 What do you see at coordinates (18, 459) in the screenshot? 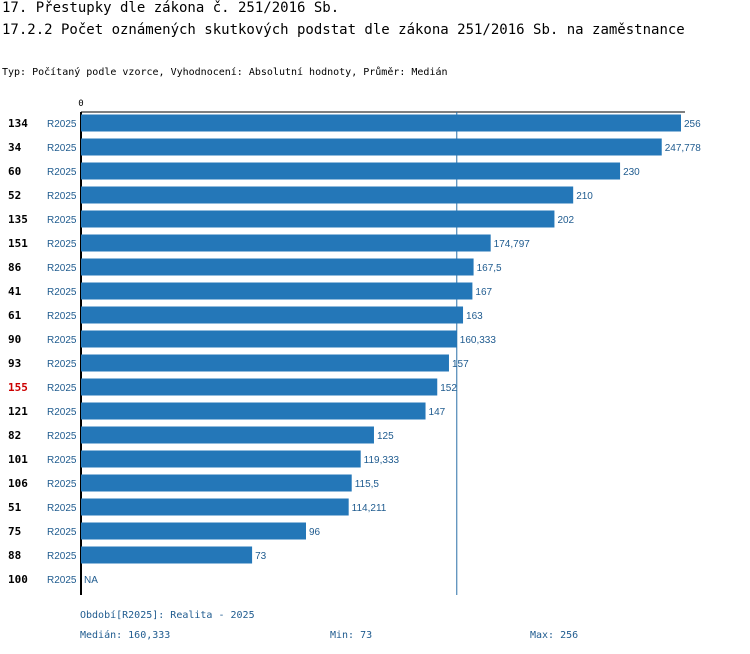
I see `row-id-label: 101` at bounding box center [18, 459].